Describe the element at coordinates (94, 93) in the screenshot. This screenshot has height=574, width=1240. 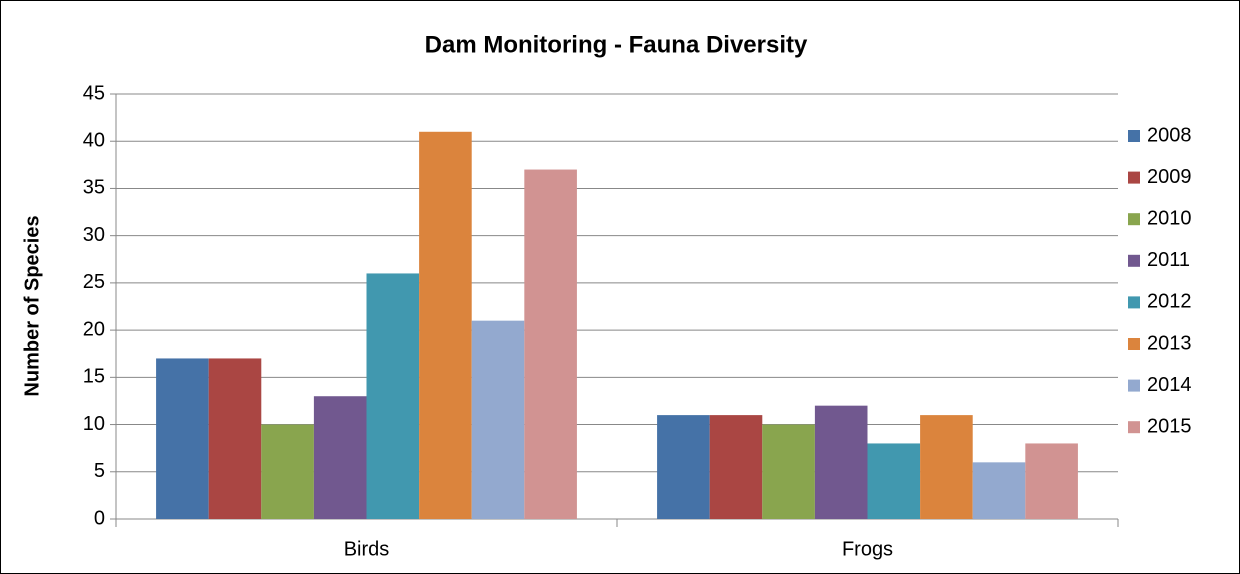
I see `y-tick-label: 45` at that location.